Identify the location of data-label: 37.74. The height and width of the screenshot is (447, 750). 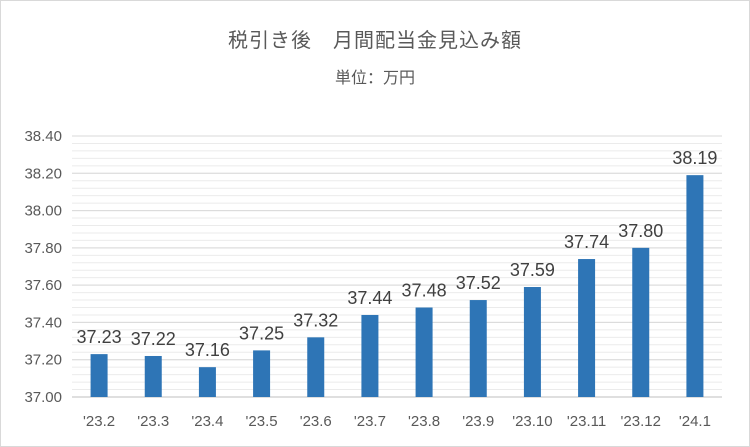
(586, 242).